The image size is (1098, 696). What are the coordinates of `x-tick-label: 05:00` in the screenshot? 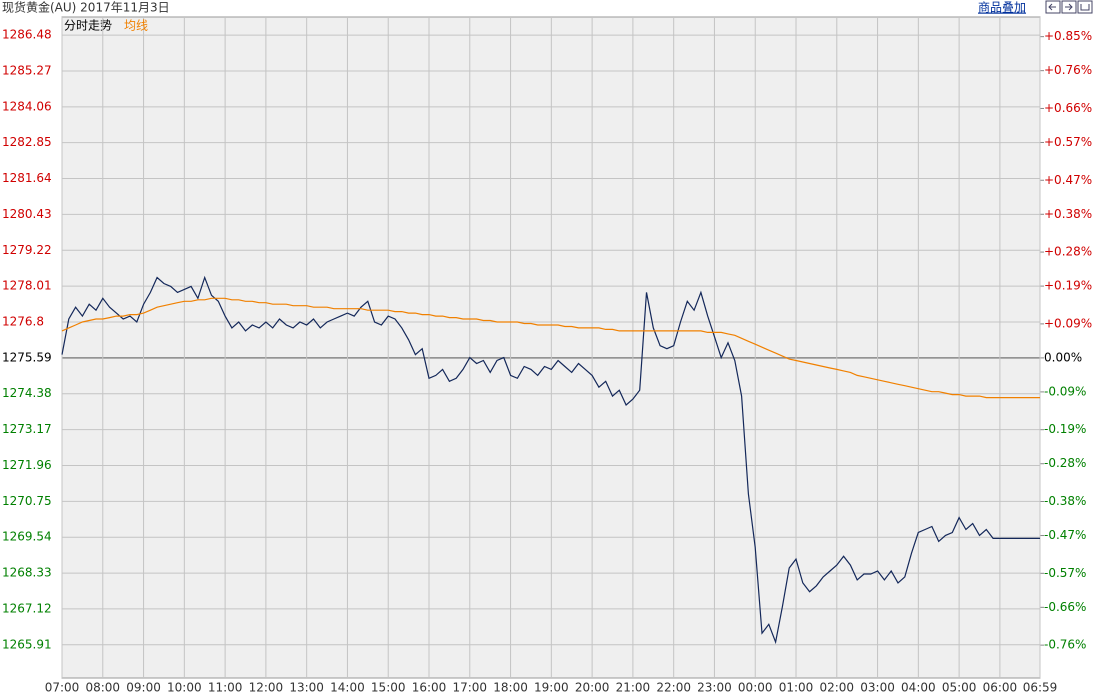 It's located at (959, 688).